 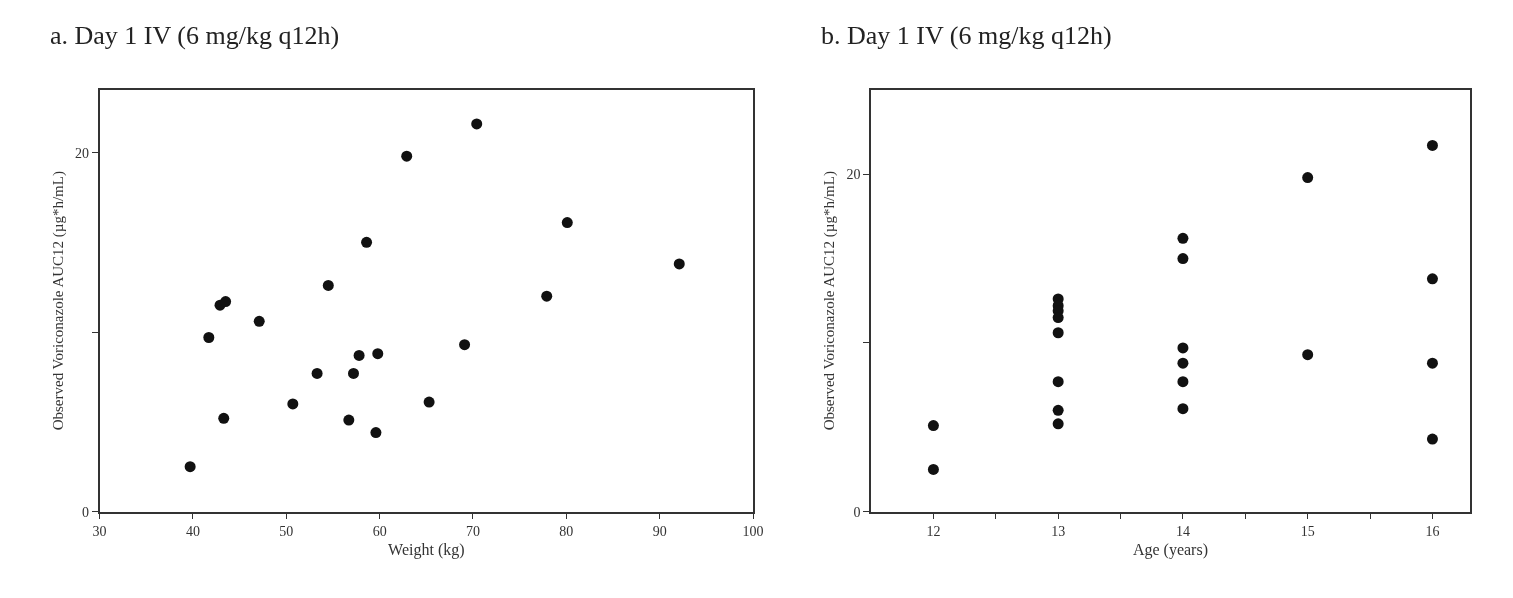 I want to click on x-tick-label: 50, so click(x=286, y=532).